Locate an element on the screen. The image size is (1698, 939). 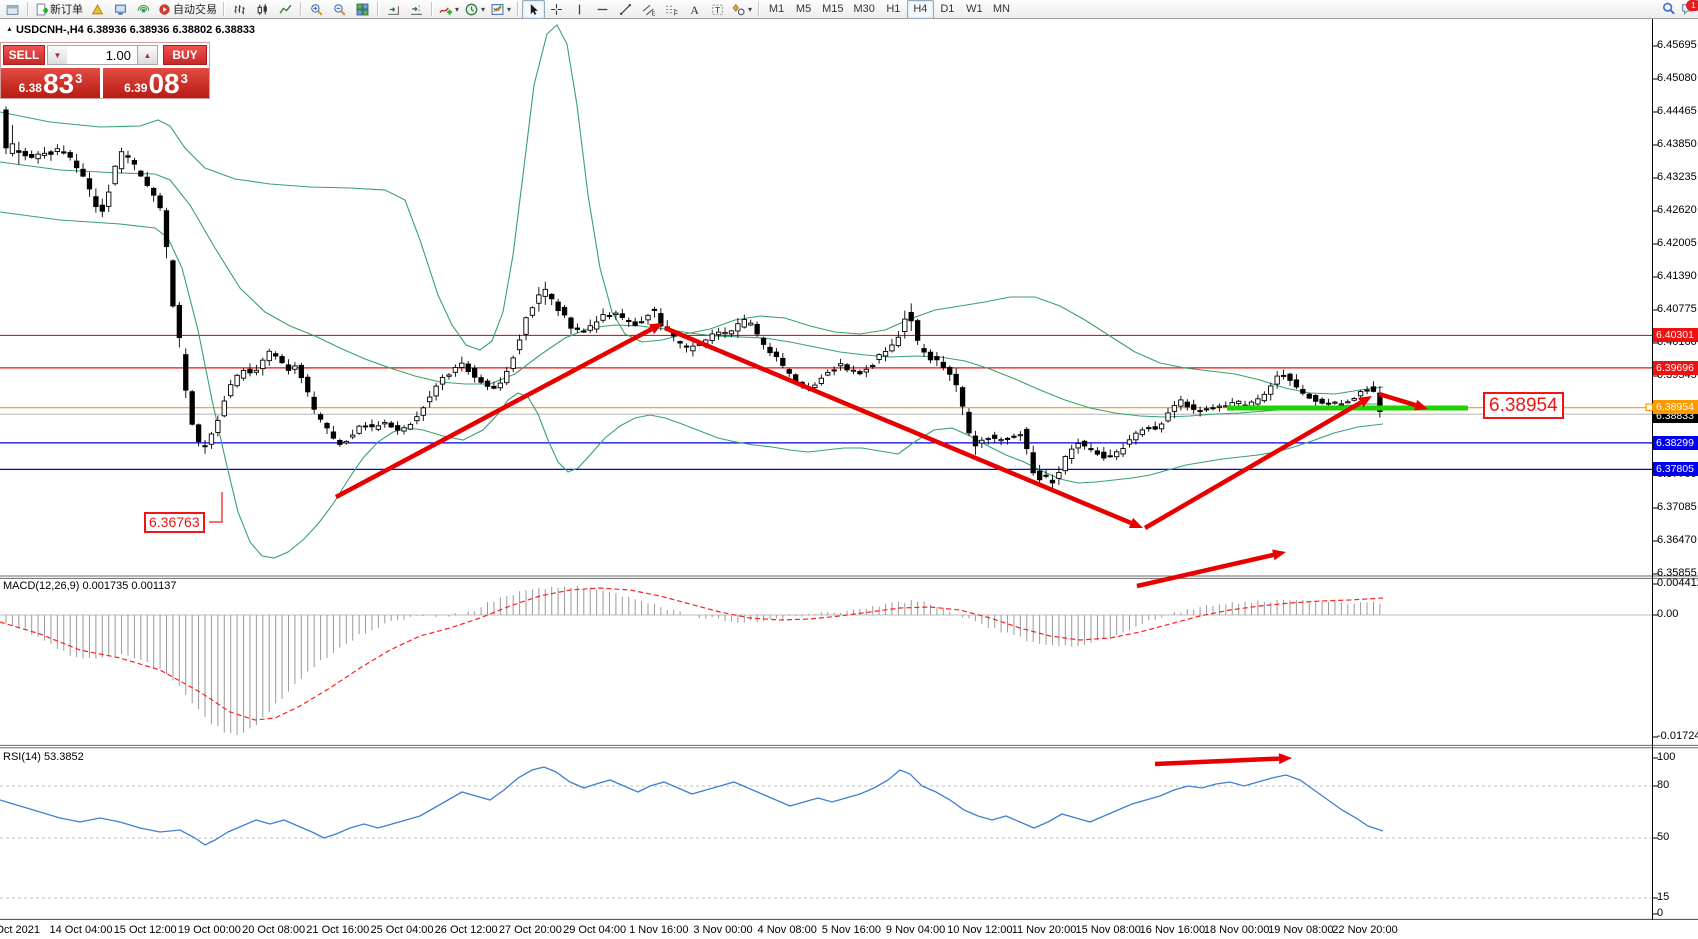
doc-plus-icon is located at coordinates (41, 9).